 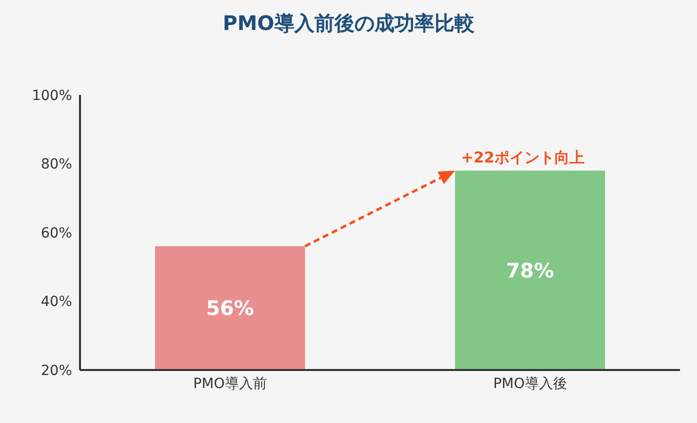 What do you see at coordinates (522, 157) in the screenshot?
I see `annotation: +22ポイント向上` at bounding box center [522, 157].